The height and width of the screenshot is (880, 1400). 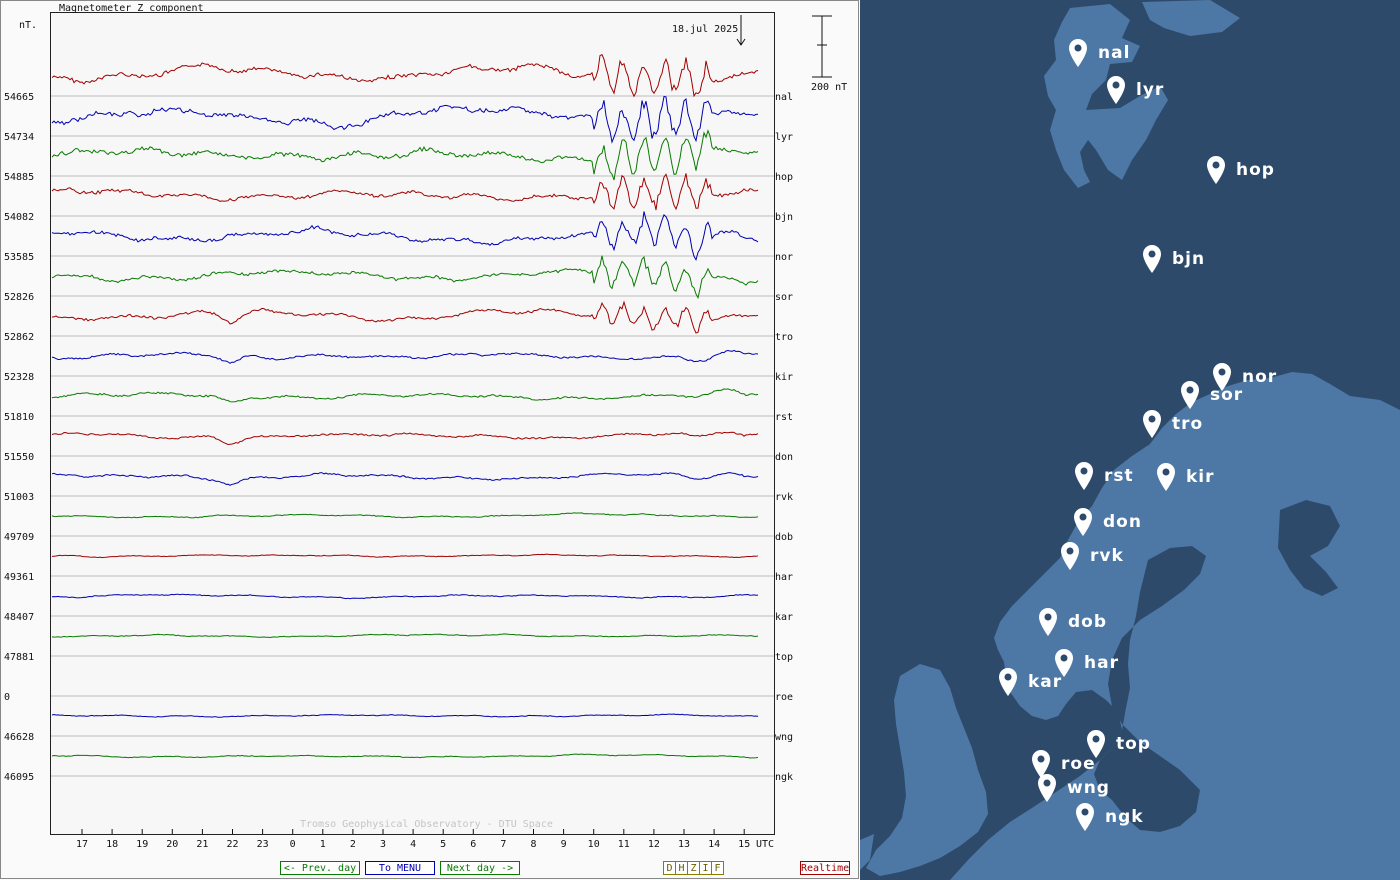 I want to click on station-trace-kar, so click(x=405, y=596).